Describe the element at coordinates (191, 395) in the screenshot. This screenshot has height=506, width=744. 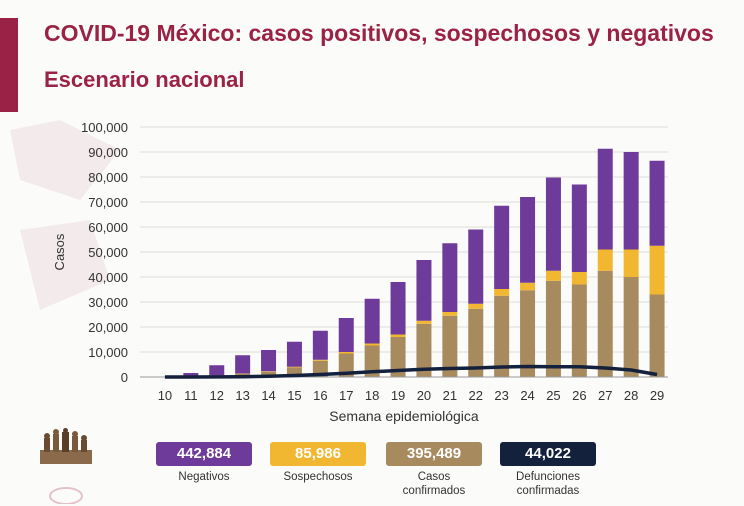
I see `x-tick-label: 11` at that location.